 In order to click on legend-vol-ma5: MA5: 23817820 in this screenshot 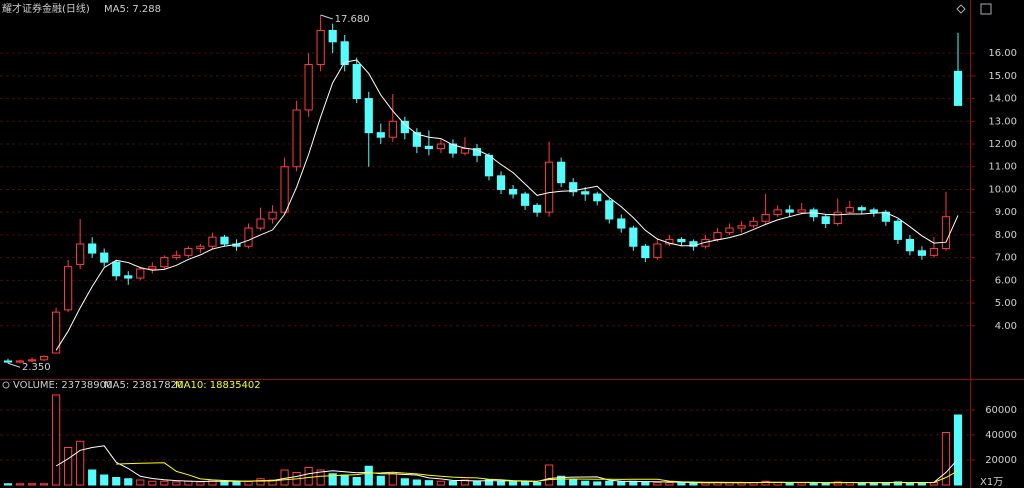, I will do `click(143, 385)`.